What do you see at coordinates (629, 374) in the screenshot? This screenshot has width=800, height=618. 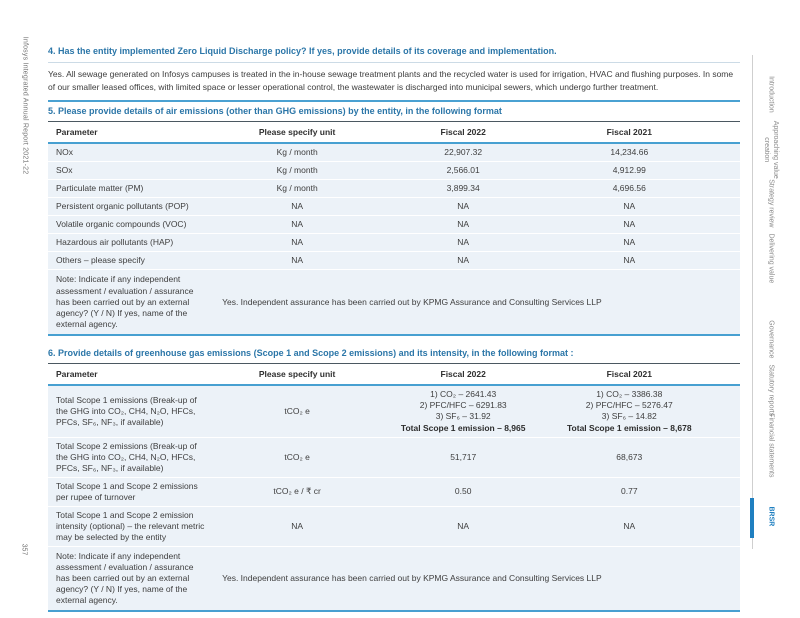 I see `col-header-fy2021: Fiscal 2021` at bounding box center [629, 374].